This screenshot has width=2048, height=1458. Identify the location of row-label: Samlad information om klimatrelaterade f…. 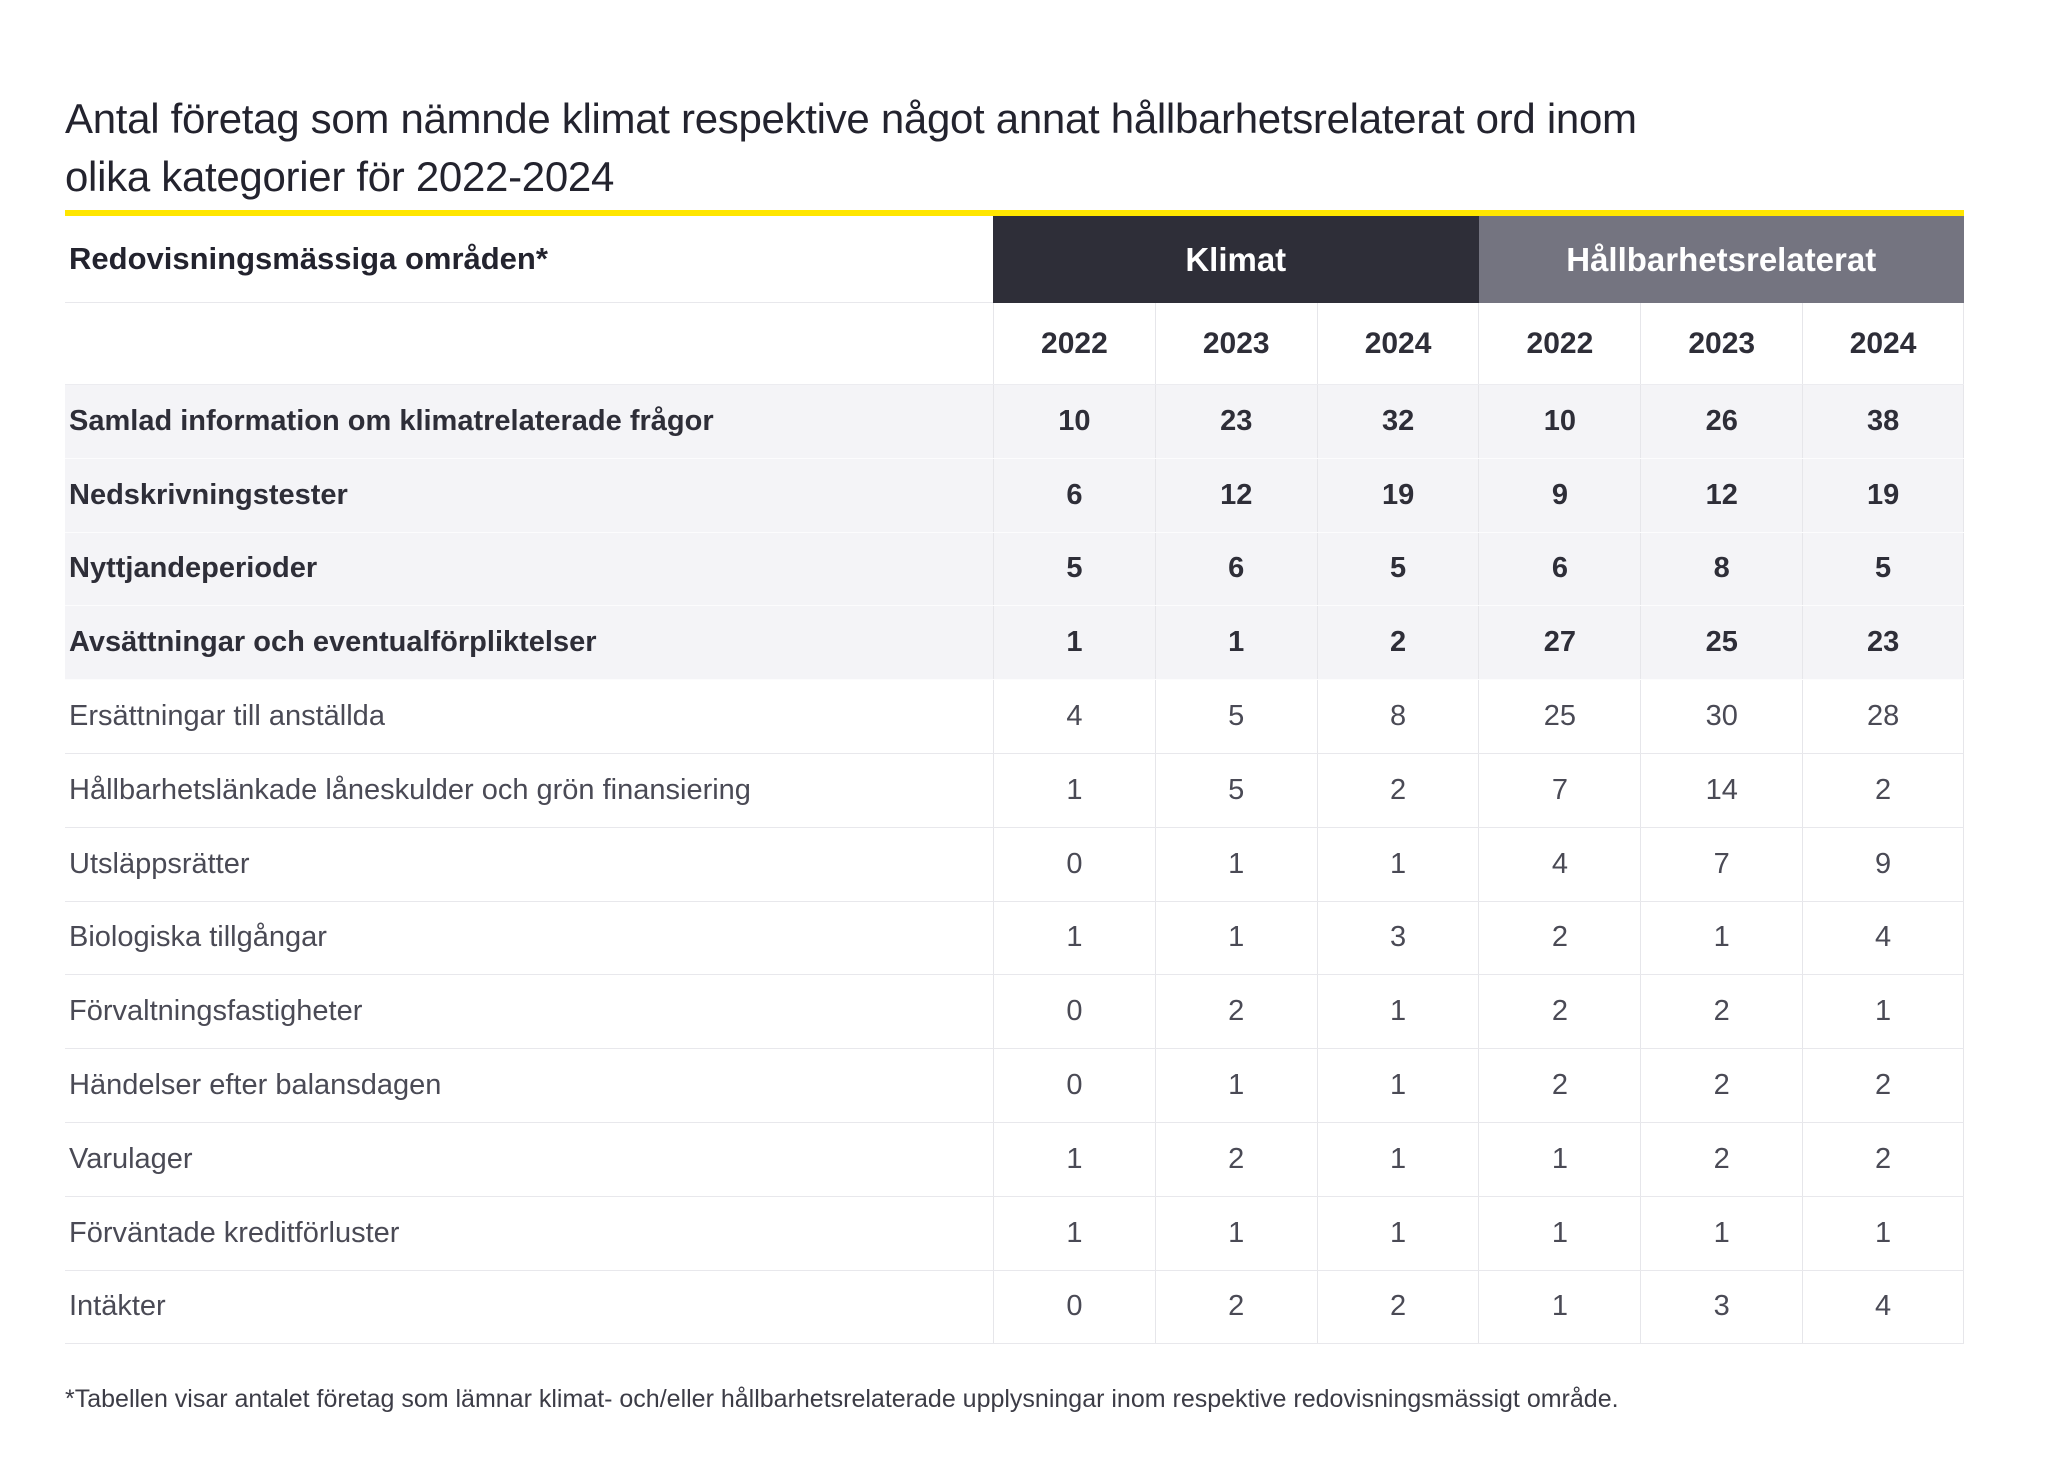
(391, 420).